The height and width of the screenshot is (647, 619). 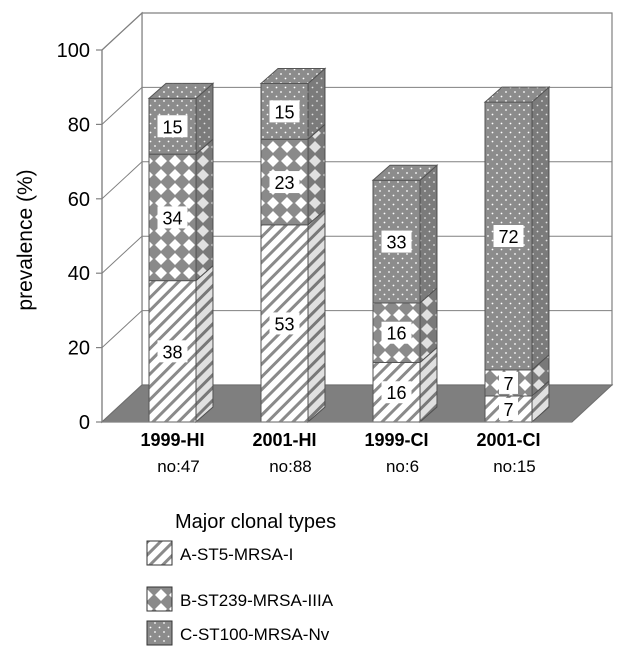 I want to click on y-tick-label: 0, so click(x=84, y=423).